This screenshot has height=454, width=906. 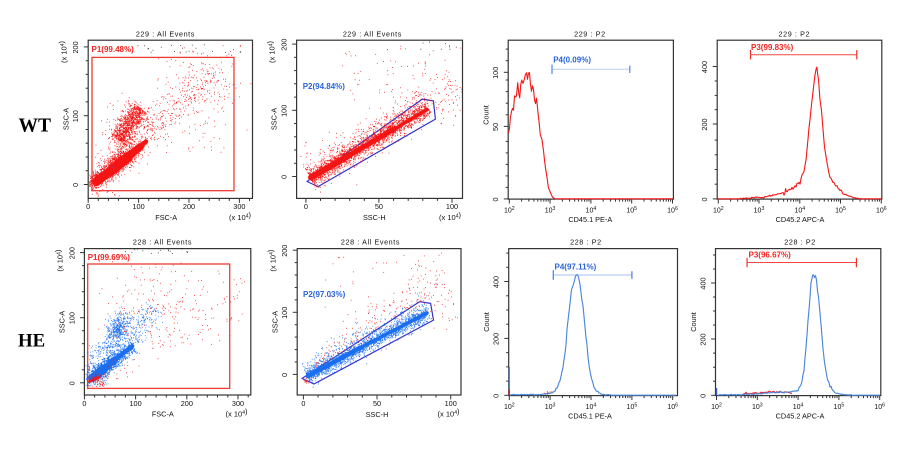 I want to click on svg-text: P4(0.09%), so click(x=572, y=60).